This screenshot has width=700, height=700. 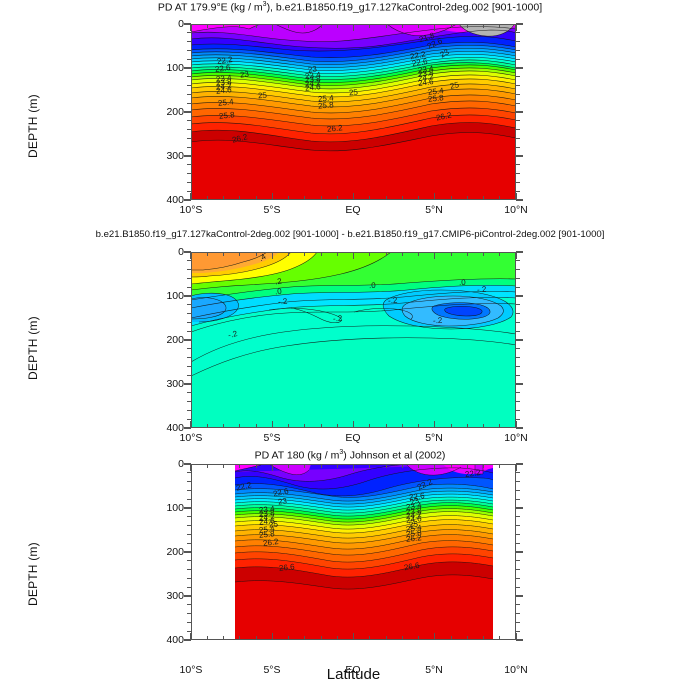 I want to click on contour-label: 23, so click(x=282, y=501).